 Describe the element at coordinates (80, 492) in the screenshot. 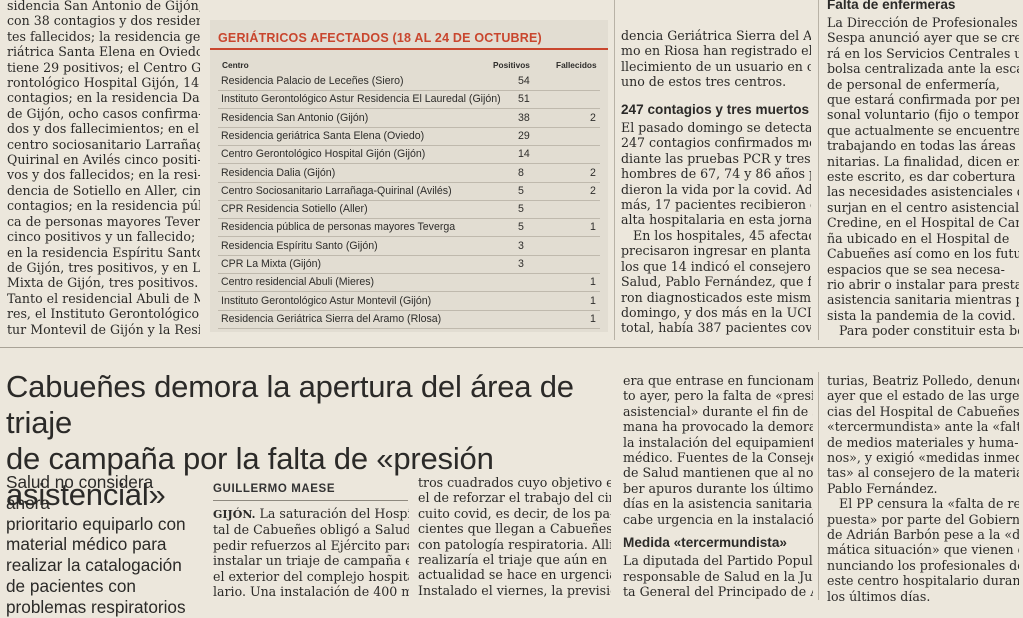

I see `deck-line: Salud no considera ahora` at that location.